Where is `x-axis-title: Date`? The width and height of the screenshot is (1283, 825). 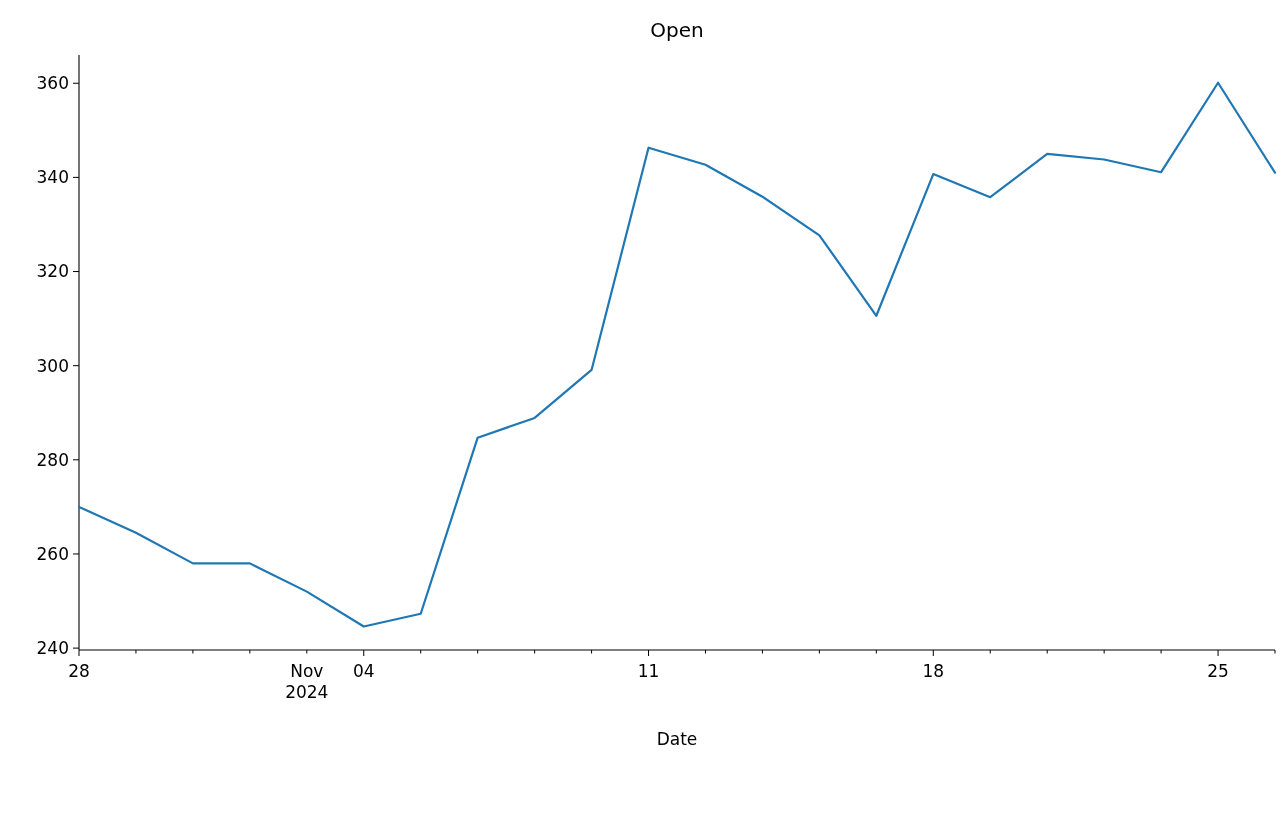
x-axis-title: Date is located at coordinates (677, 739).